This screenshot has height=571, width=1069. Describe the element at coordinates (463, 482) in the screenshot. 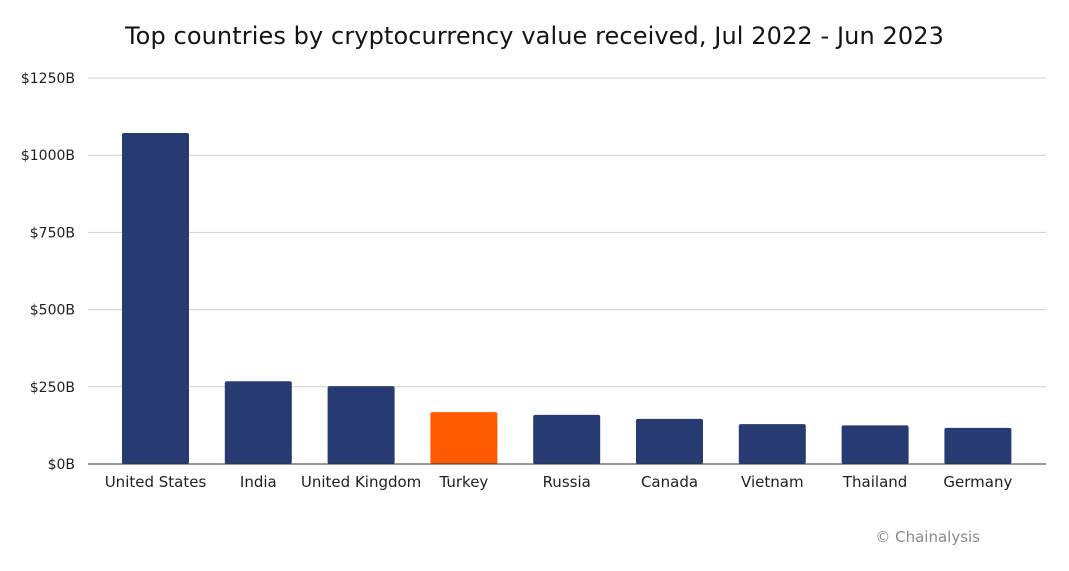

I see `x-tick-label: Turkey` at that location.